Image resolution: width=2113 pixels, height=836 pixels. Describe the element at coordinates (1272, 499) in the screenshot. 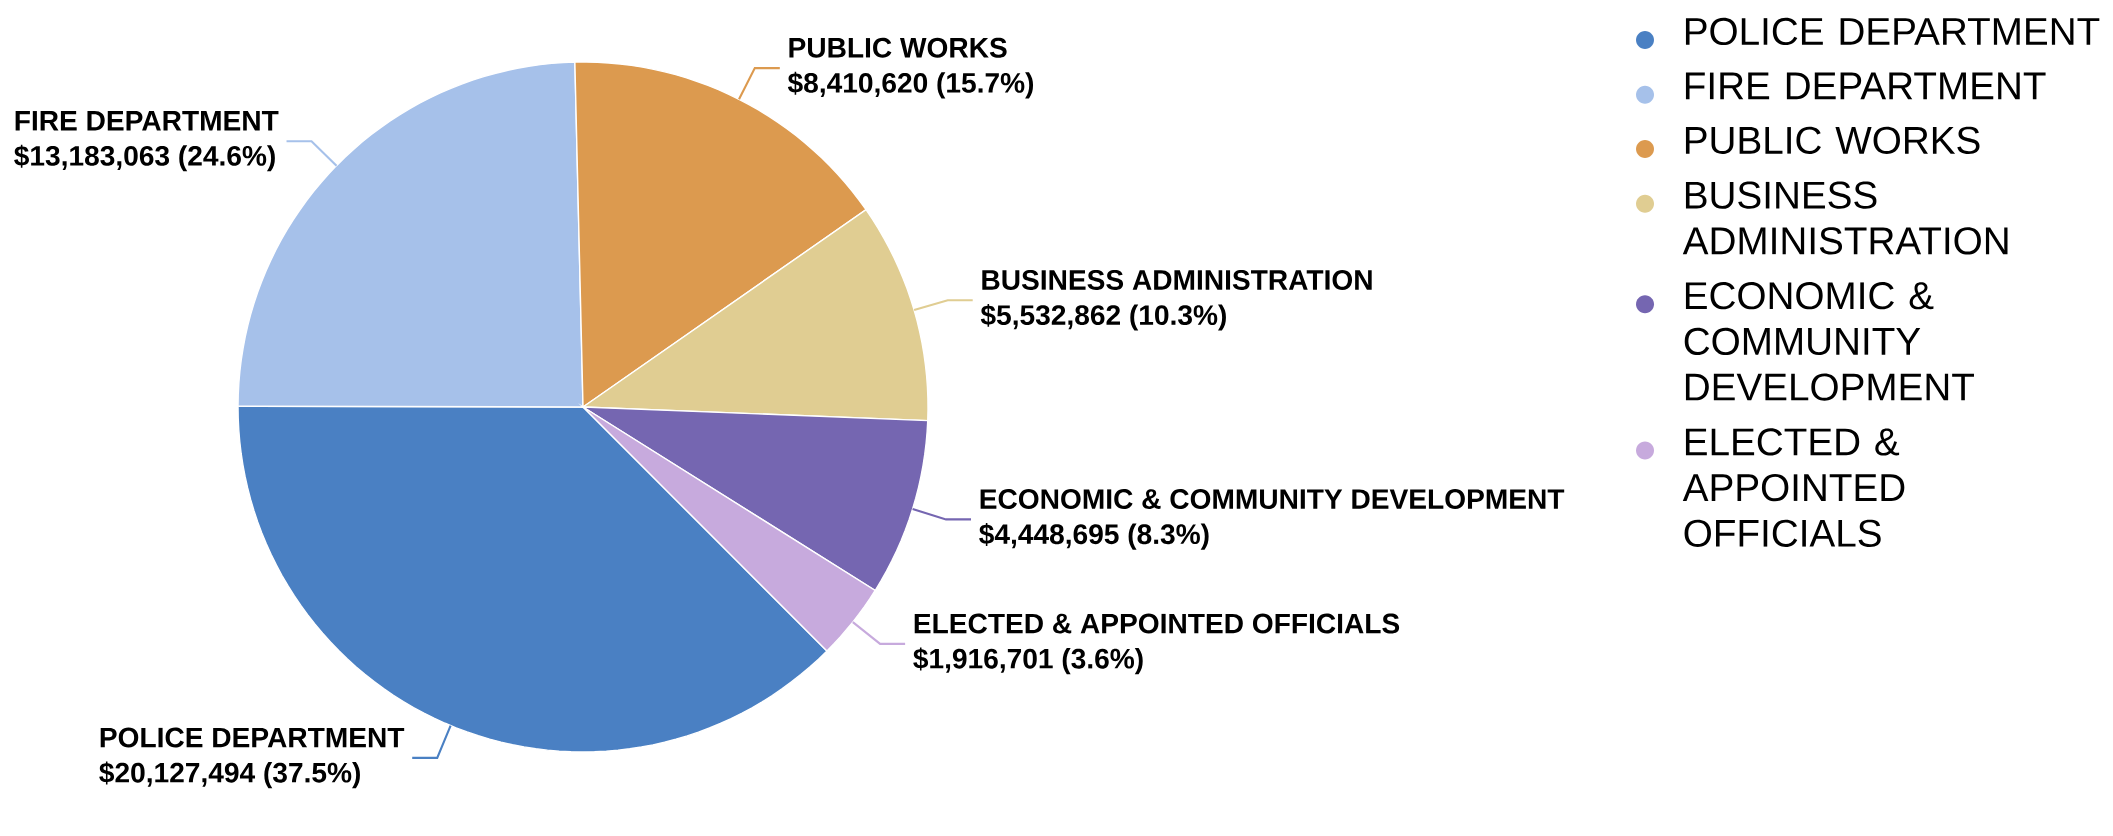

I see `slice-label: ECONOMIC & COMMUNITY DEVELOPMENT` at that location.